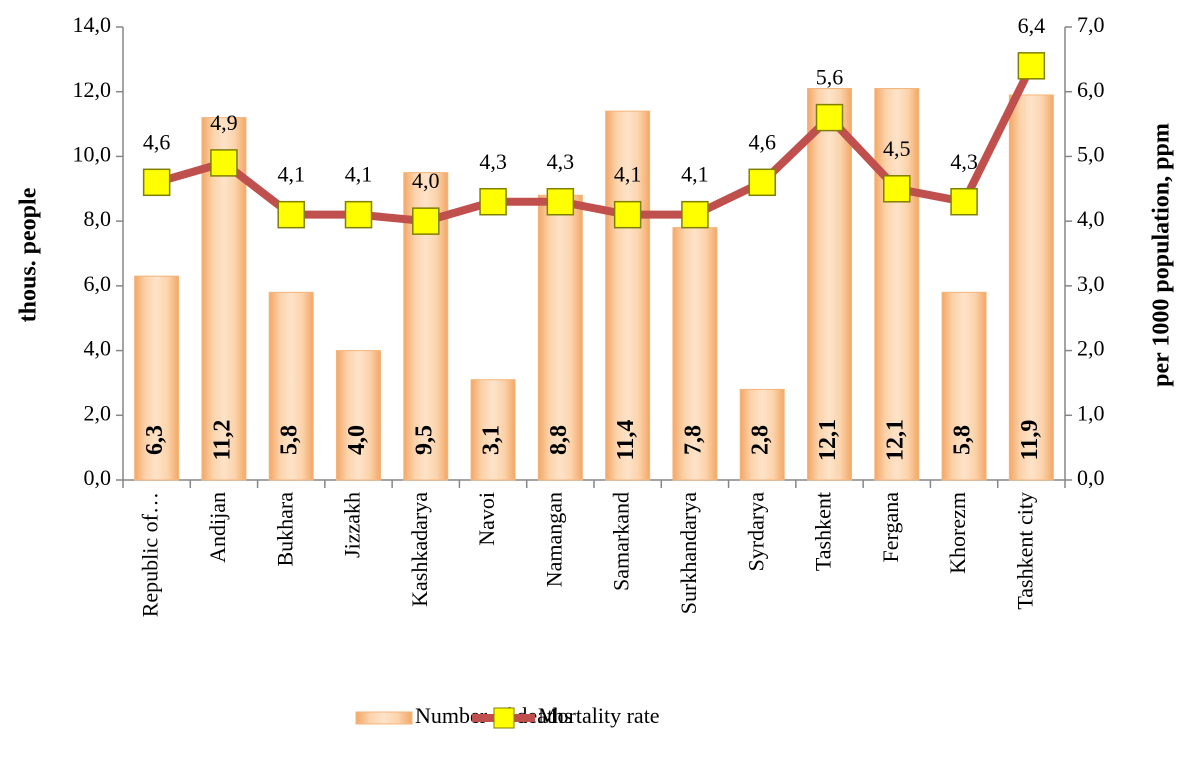 The width and height of the screenshot is (1188, 758). What do you see at coordinates (1091, 218) in the screenshot?
I see `y2-tick-label: 4,0` at bounding box center [1091, 218].